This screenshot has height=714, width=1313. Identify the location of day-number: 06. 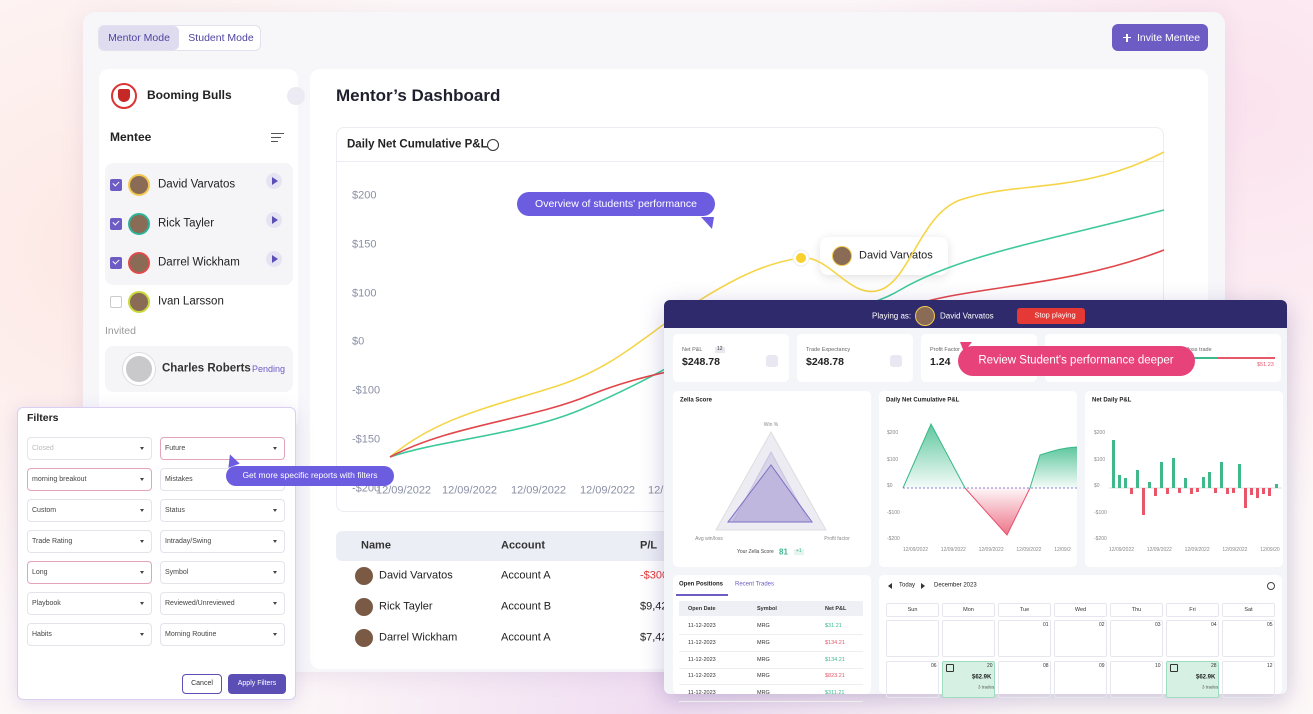
(934, 666).